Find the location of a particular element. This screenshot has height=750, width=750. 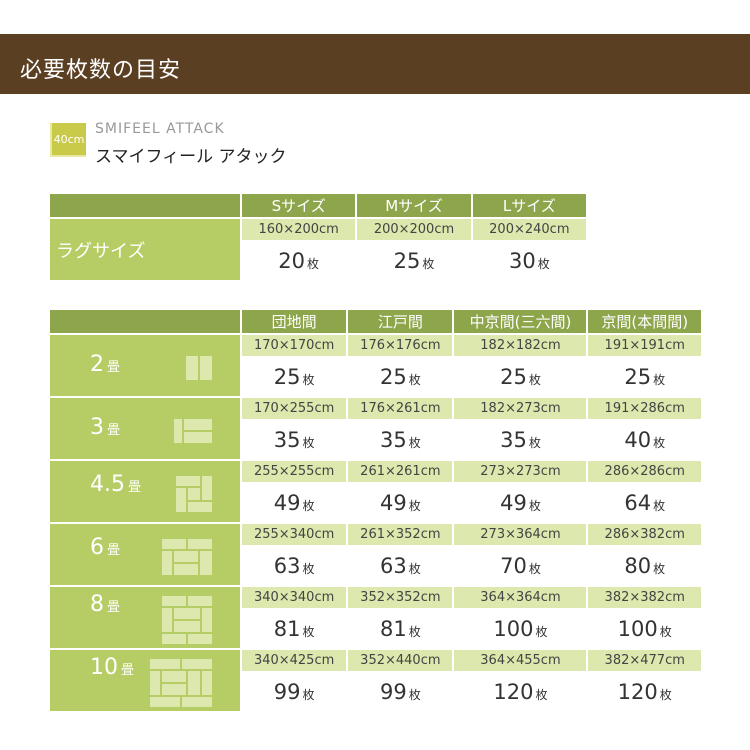

col-m: Mサイズ is located at coordinates (414, 205).